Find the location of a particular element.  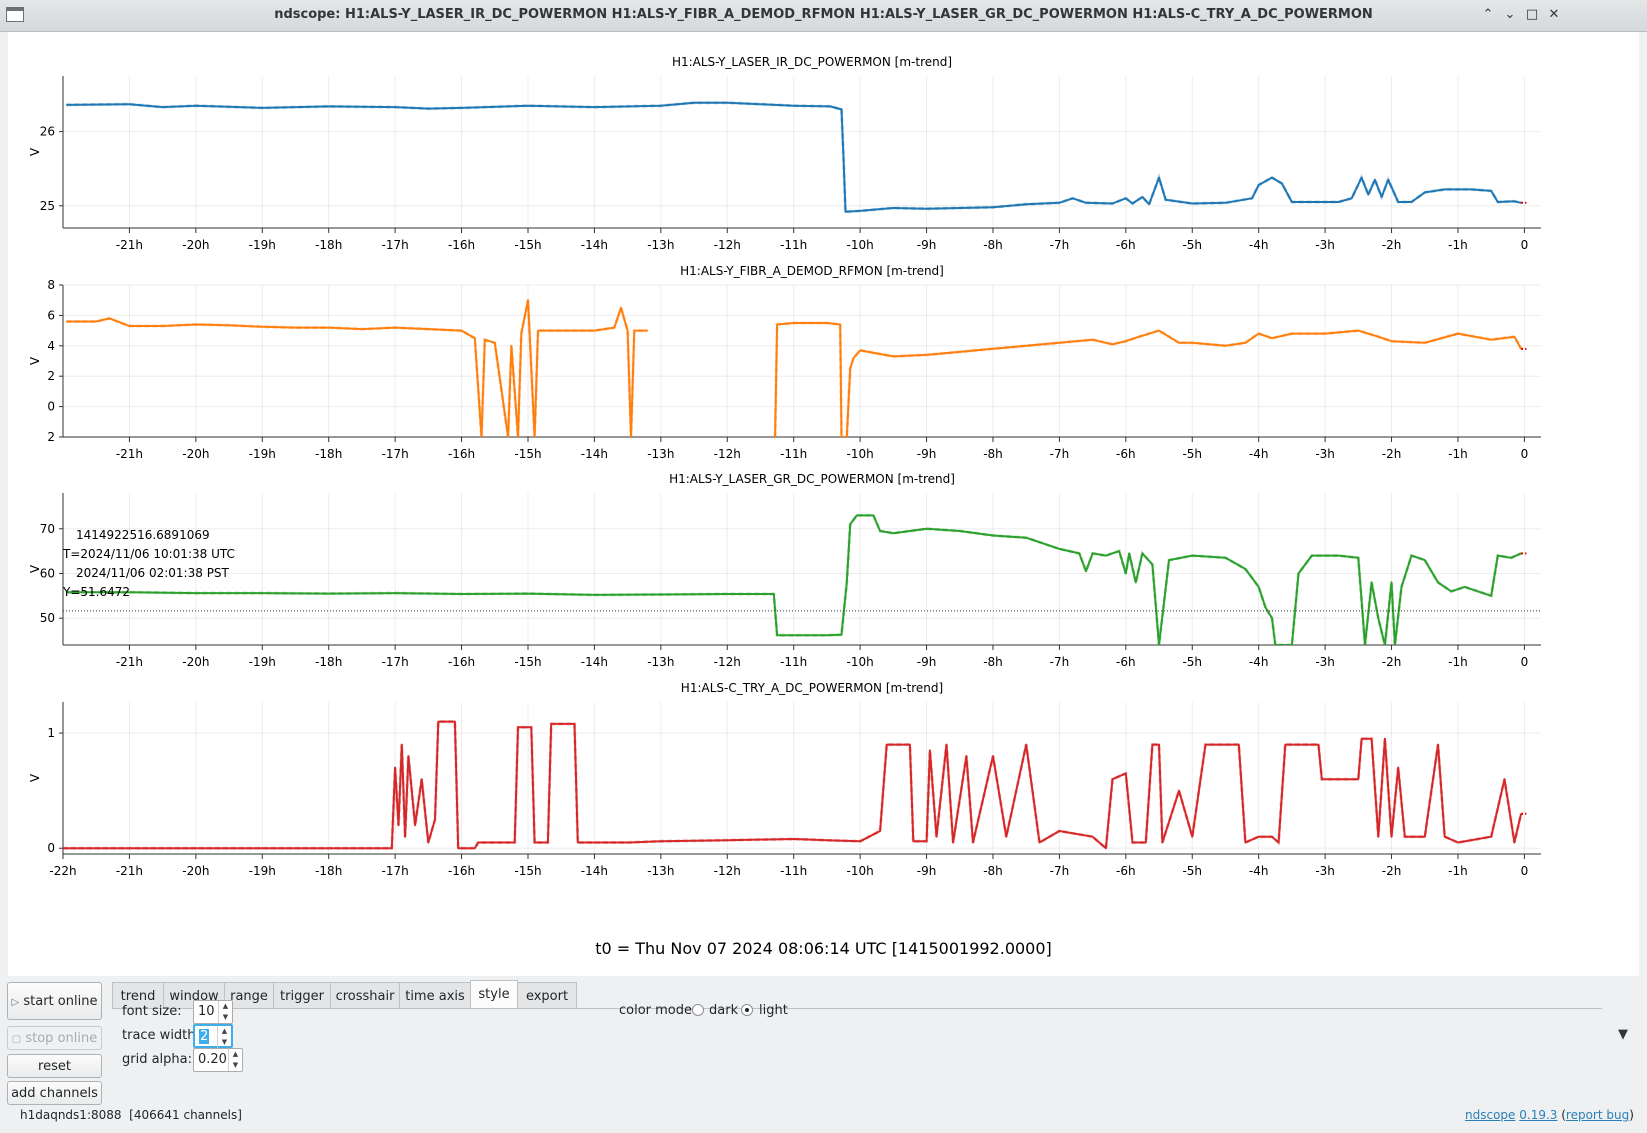

channel-count: [406641 channels] is located at coordinates (185, 1115).